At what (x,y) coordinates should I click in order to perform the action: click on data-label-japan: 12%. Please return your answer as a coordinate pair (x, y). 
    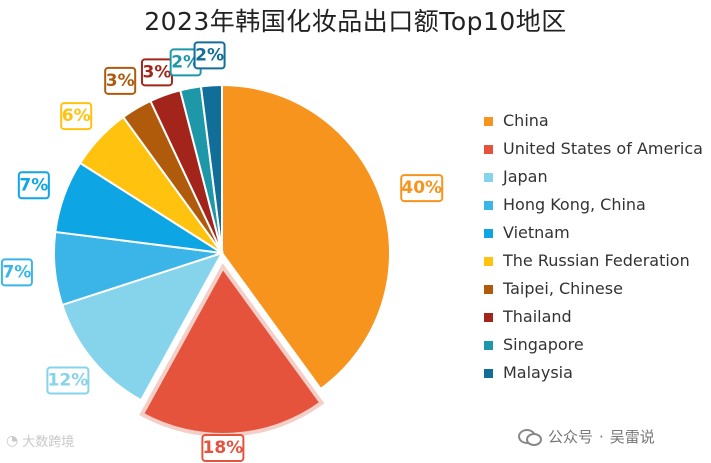
    Looking at the image, I should click on (68, 380).